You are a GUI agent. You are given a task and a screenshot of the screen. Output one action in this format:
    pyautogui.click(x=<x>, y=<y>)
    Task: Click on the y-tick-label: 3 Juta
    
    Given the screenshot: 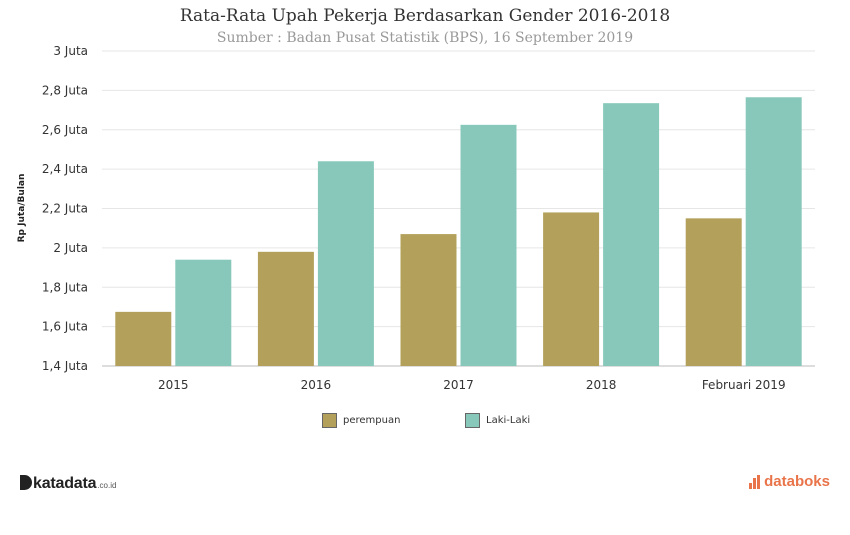 What is the action you would take?
    pyautogui.click(x=70, y=51)
    